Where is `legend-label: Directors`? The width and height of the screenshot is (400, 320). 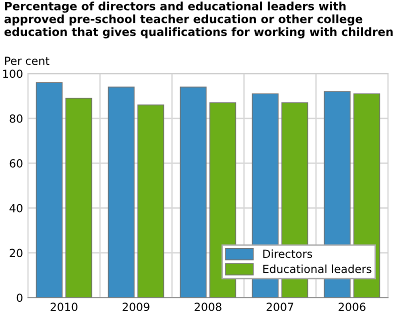 legend-label: Directors is located at coordinates (287, 253).